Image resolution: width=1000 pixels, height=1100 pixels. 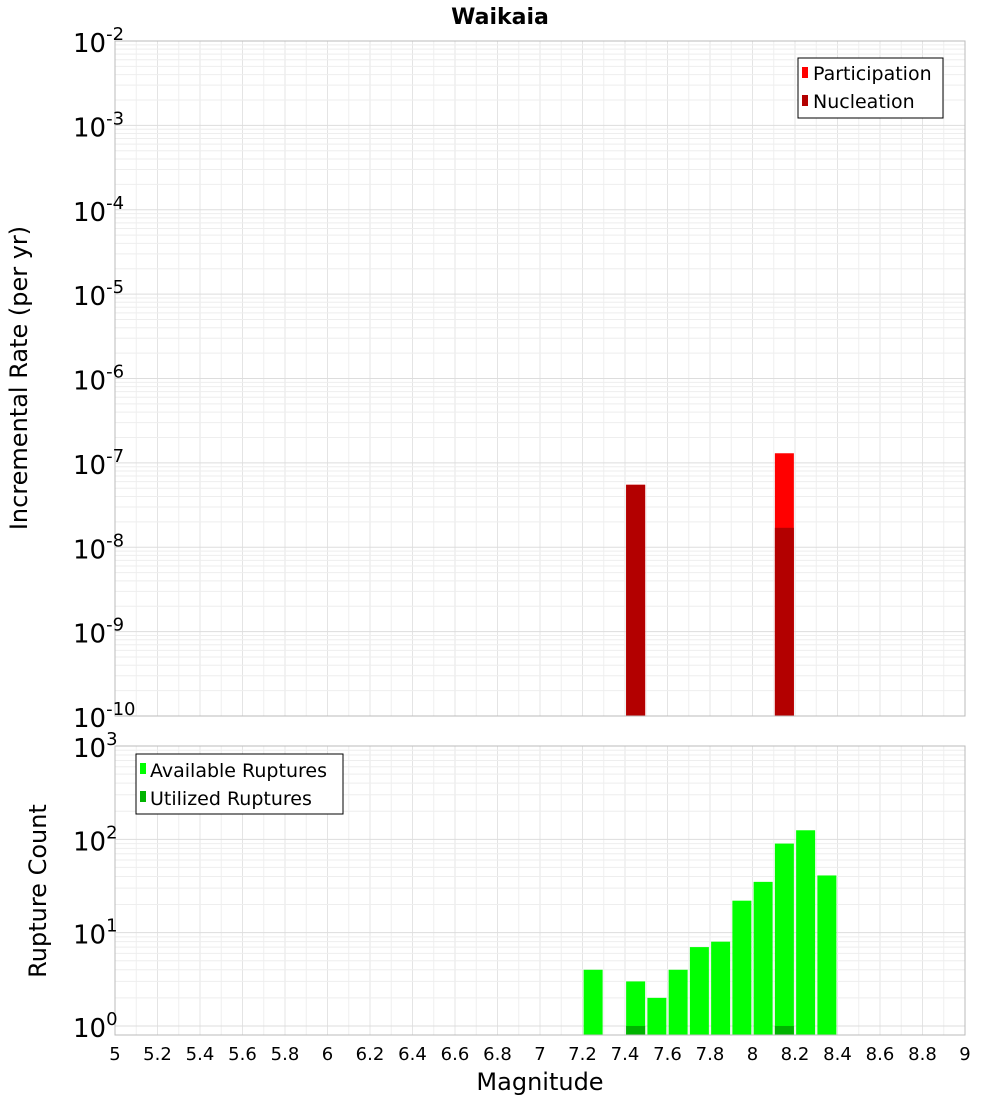 What do you see at coordinates (710, 1054) in the screenshot?
I see `x-tick-label: 7.8` at bounding box center [710, 1054].